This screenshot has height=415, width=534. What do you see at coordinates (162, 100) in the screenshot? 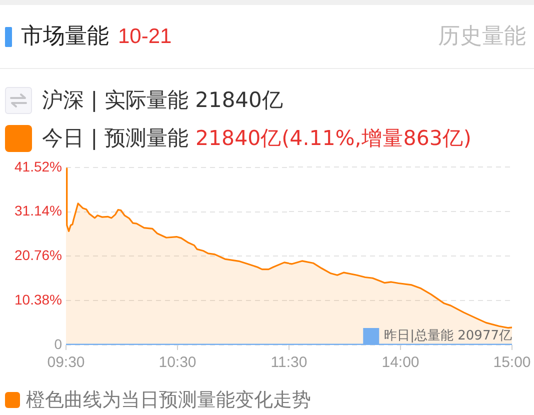
I see `text: 沪深 | 实际量能 21840亿` at bounding box center [162, 100].